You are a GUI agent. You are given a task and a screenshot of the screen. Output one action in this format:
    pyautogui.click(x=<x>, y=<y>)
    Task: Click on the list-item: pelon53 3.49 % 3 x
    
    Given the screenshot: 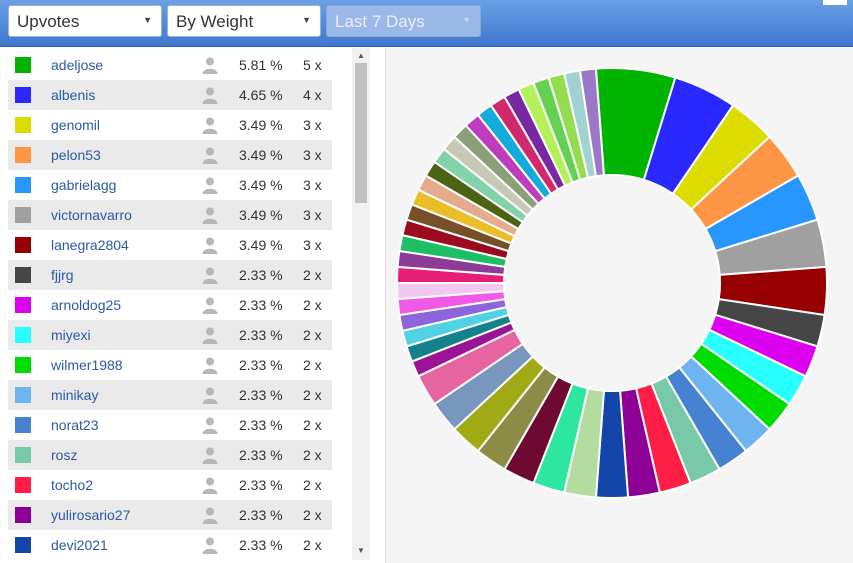 What is the action you would take?
    pyautogui.click(x=170, y=155)
    